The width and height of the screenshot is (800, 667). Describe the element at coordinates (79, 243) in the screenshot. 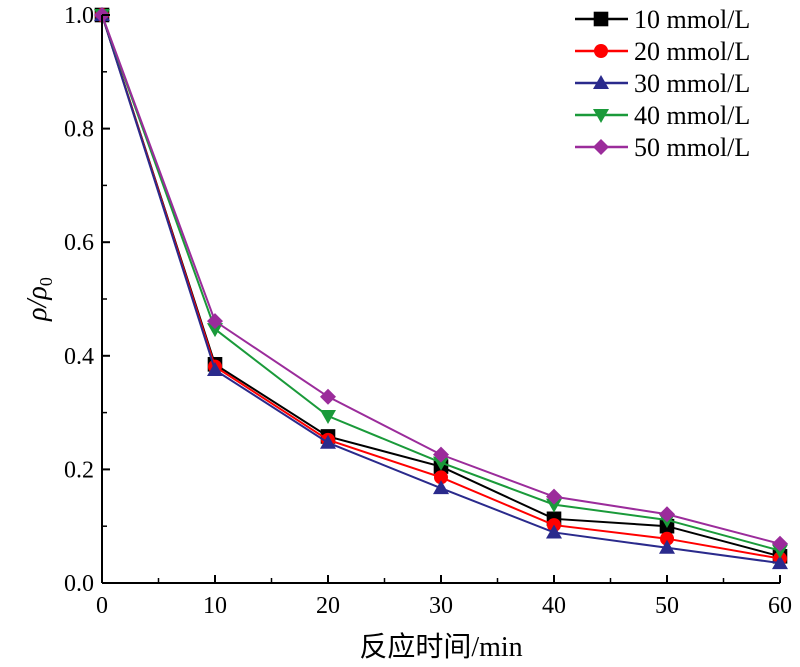

I see `y-tick-label: 0.6` at that location.